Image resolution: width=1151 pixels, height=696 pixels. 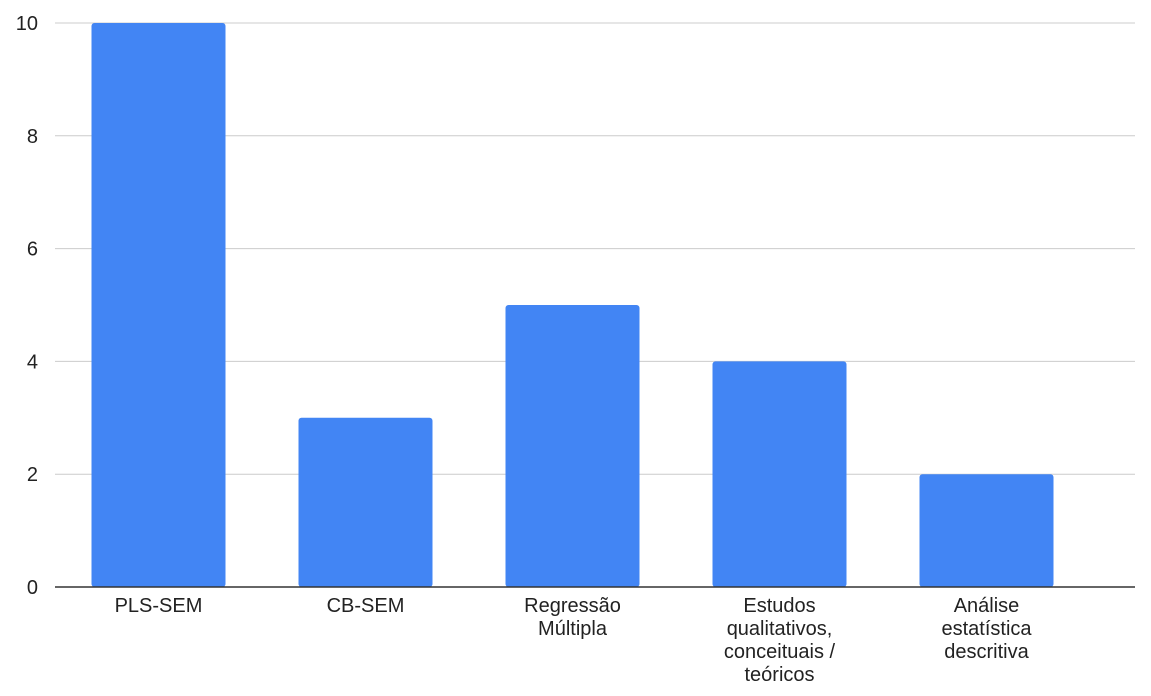 What do you see at coordinates (987, 606) in the screenshot?
I see `x-category-label: Análise` at bounding box center [987, 606].